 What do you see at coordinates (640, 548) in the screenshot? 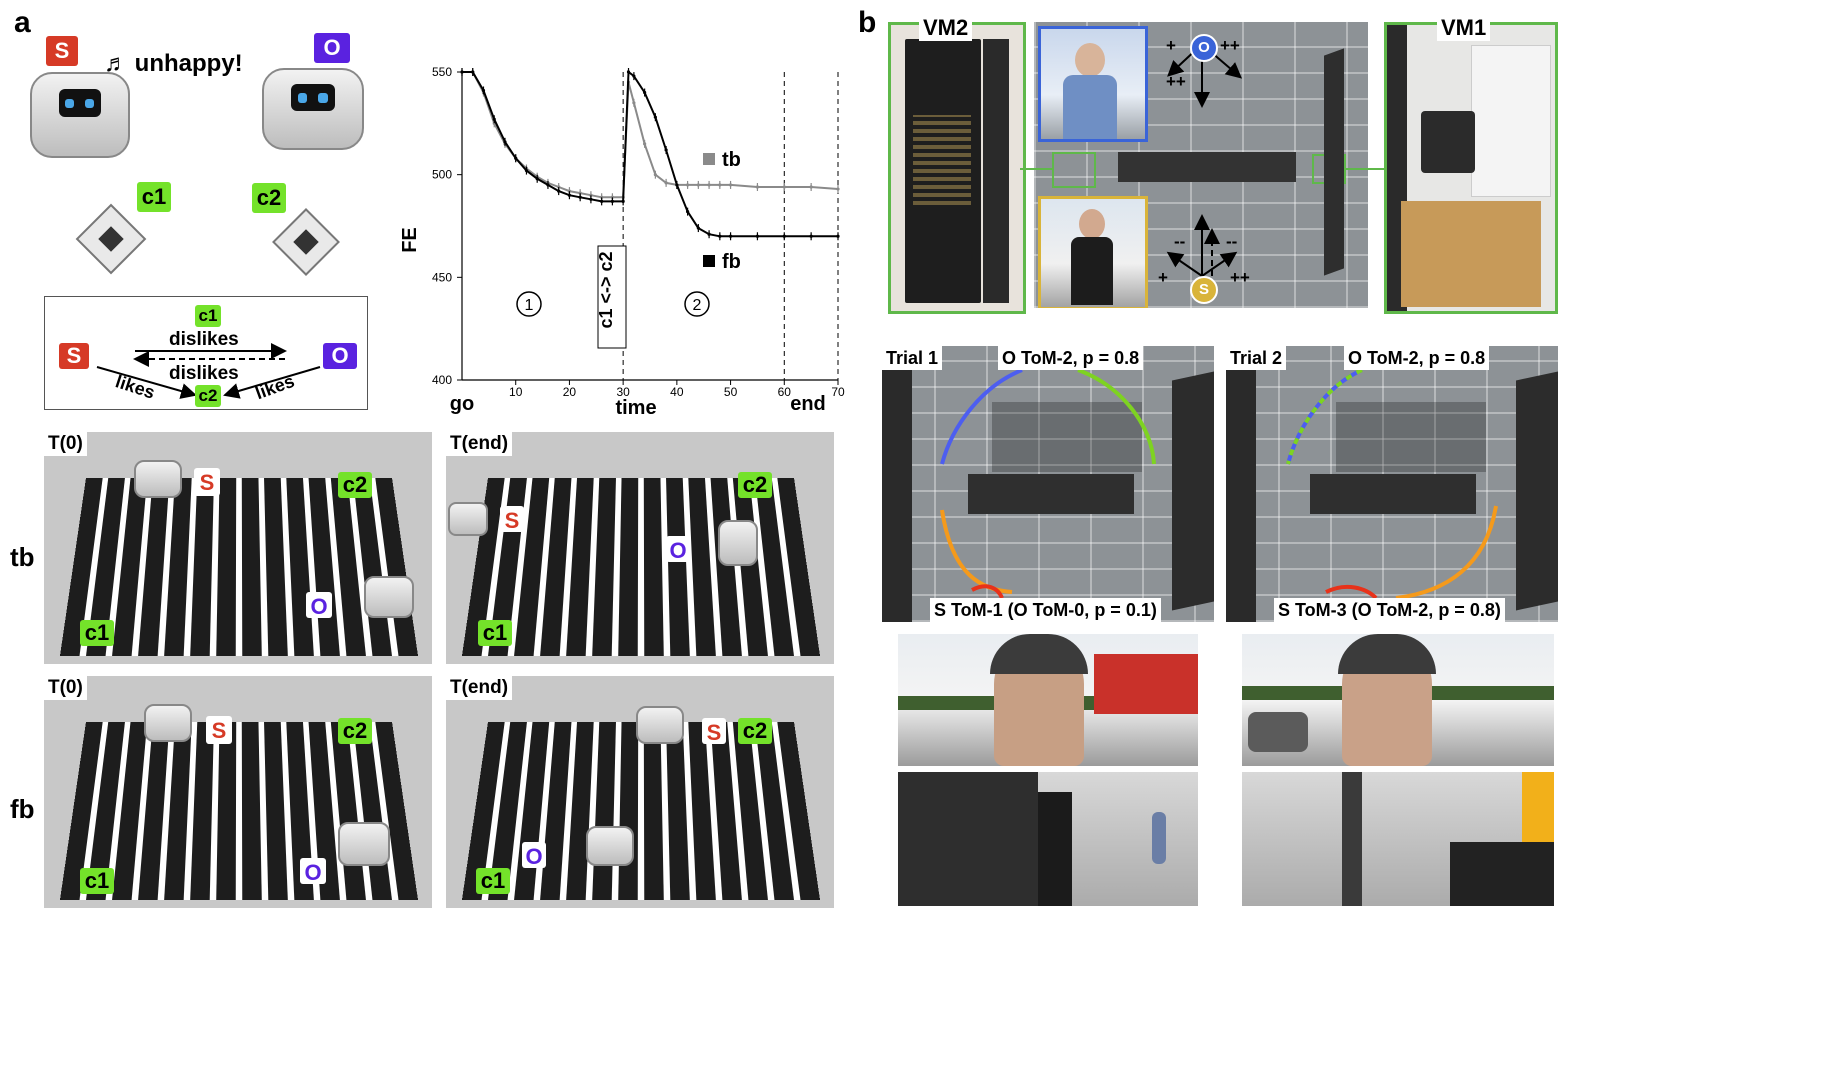
I see `photo-tb-tend: T(end) S c2 O c1` at bounding box center [640, 548].